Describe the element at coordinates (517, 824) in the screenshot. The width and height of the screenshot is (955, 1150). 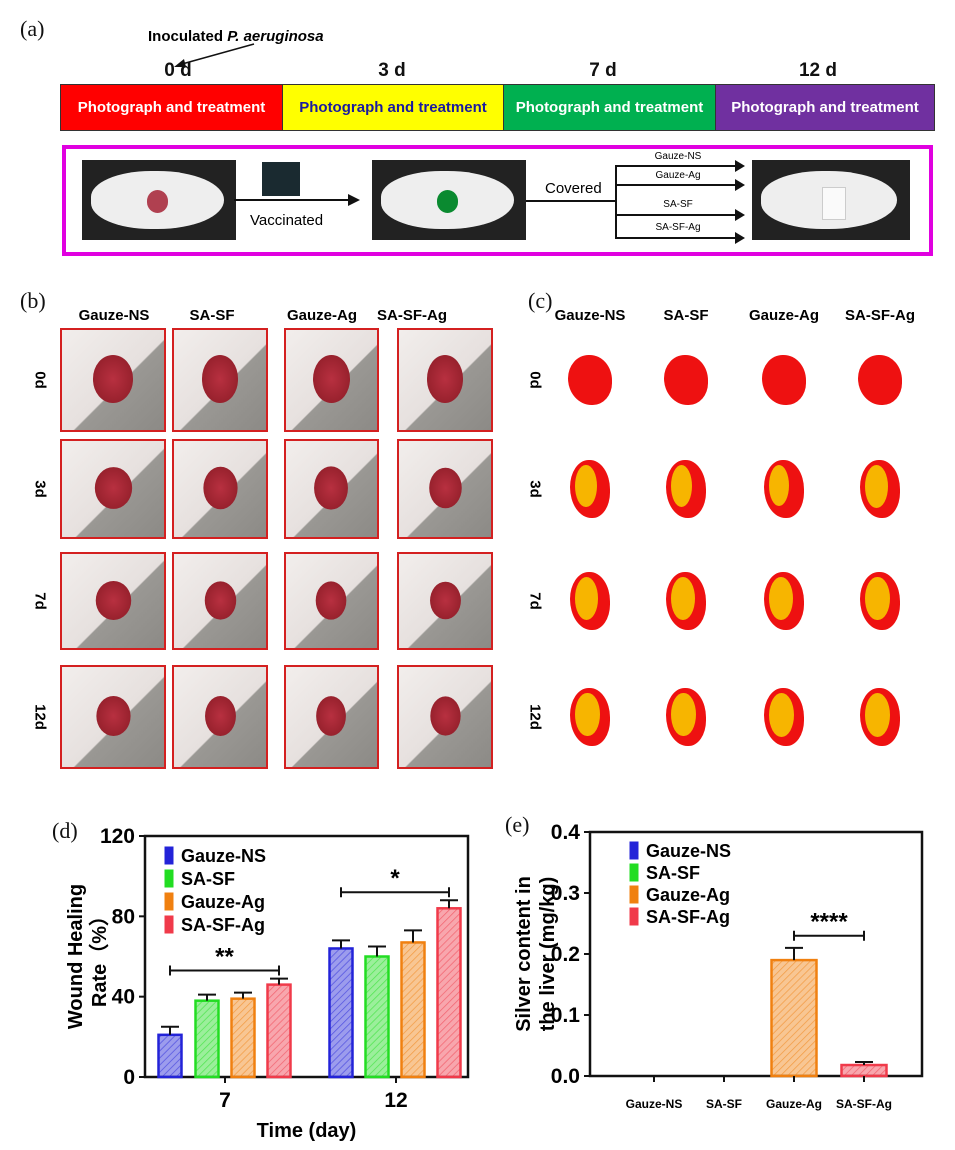
I see `panel-e-label: (e)` at that location.